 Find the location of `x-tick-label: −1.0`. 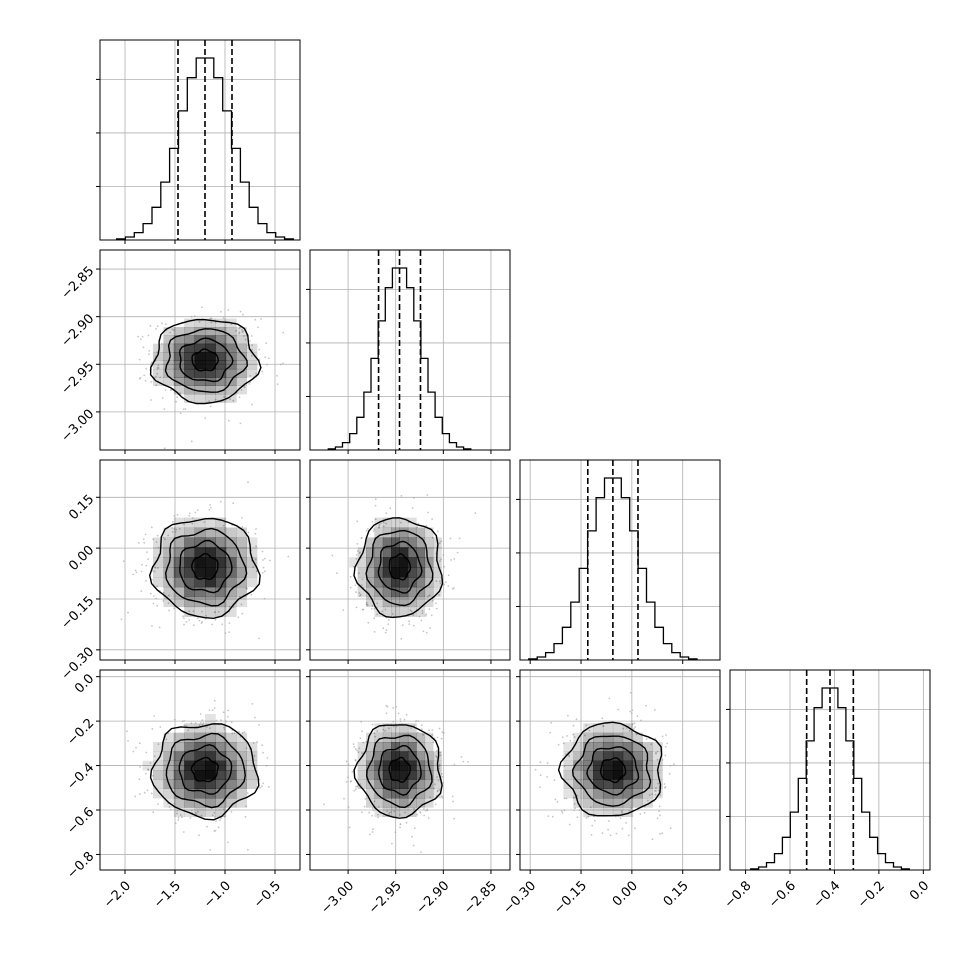

x-tick-label: −1.0 is located at coordinates (217, 894).